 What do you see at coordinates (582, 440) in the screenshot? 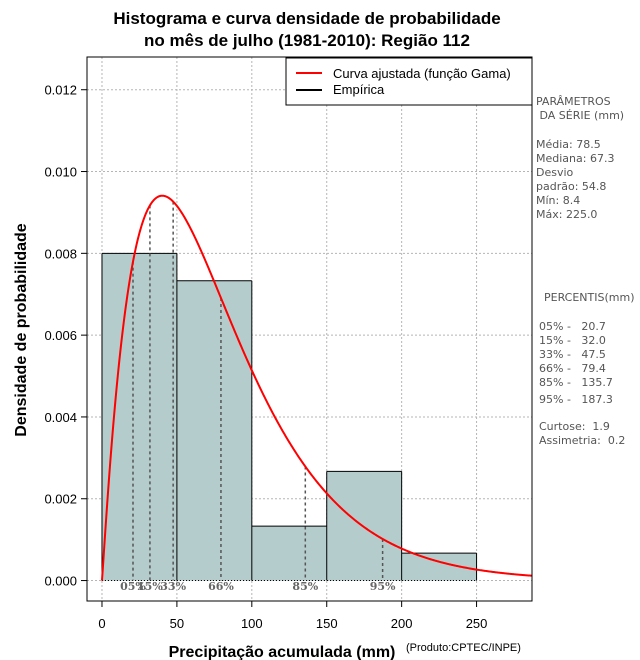
I see `stat-skewness: Assimetria: 0.2` at bounding box center [582, 440].